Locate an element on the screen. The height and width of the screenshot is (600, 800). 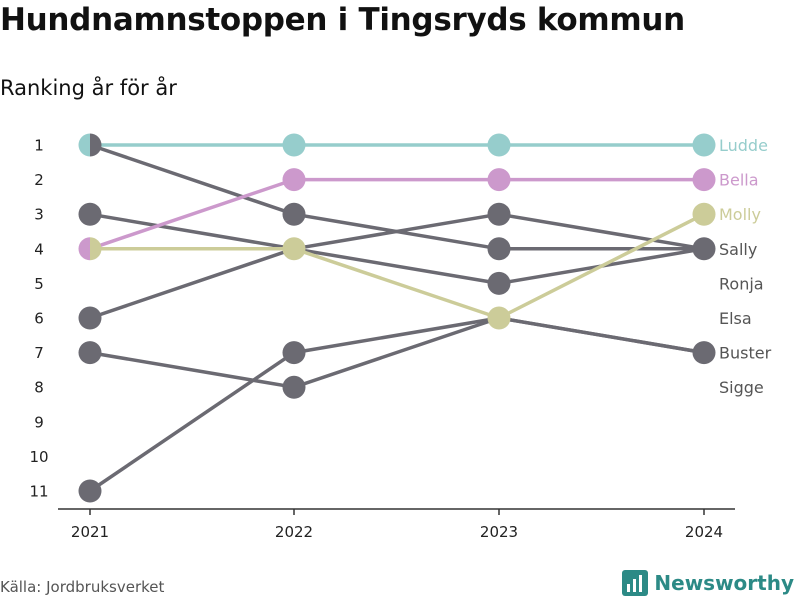
series-end-label: Molly is located at coordinates (740, 214).